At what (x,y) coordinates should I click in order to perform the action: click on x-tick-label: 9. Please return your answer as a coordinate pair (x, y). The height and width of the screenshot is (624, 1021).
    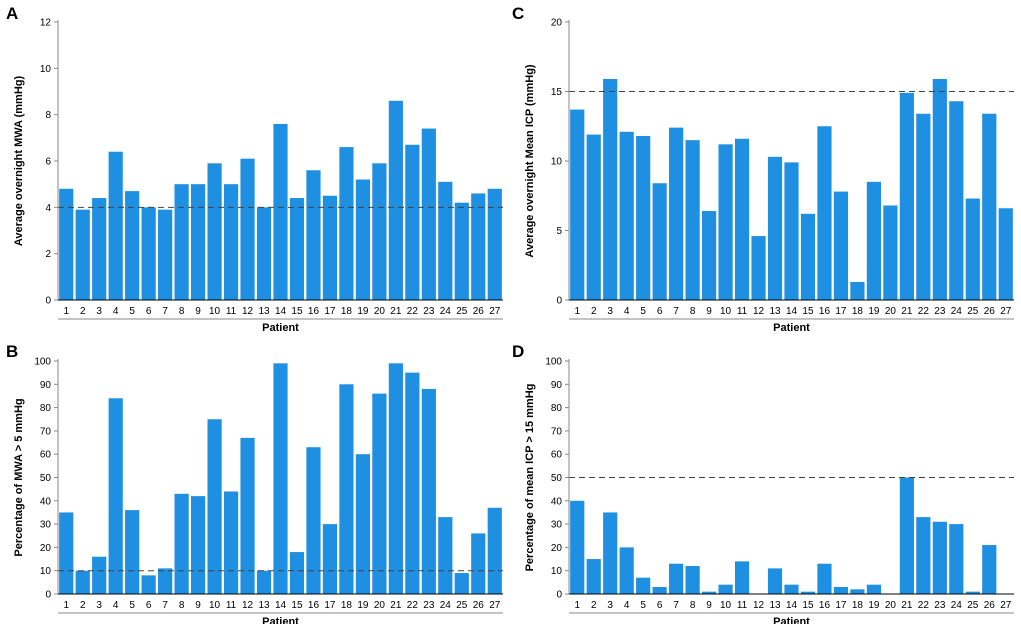
    Looking at the image, I should click on (709, 605).